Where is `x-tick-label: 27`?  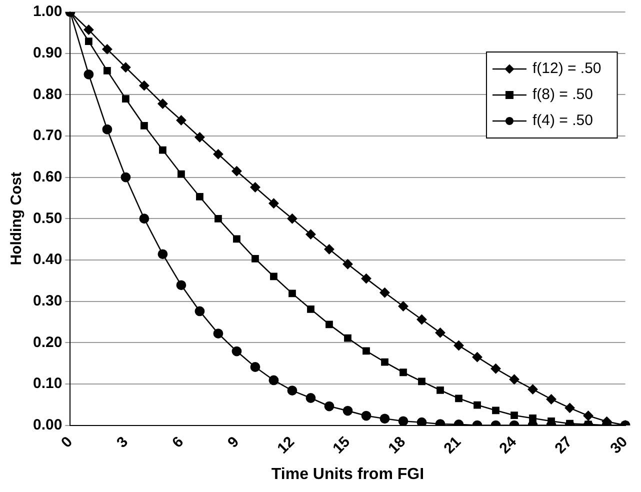
x-tick-label: 27 is located at coordinates (564, 445).